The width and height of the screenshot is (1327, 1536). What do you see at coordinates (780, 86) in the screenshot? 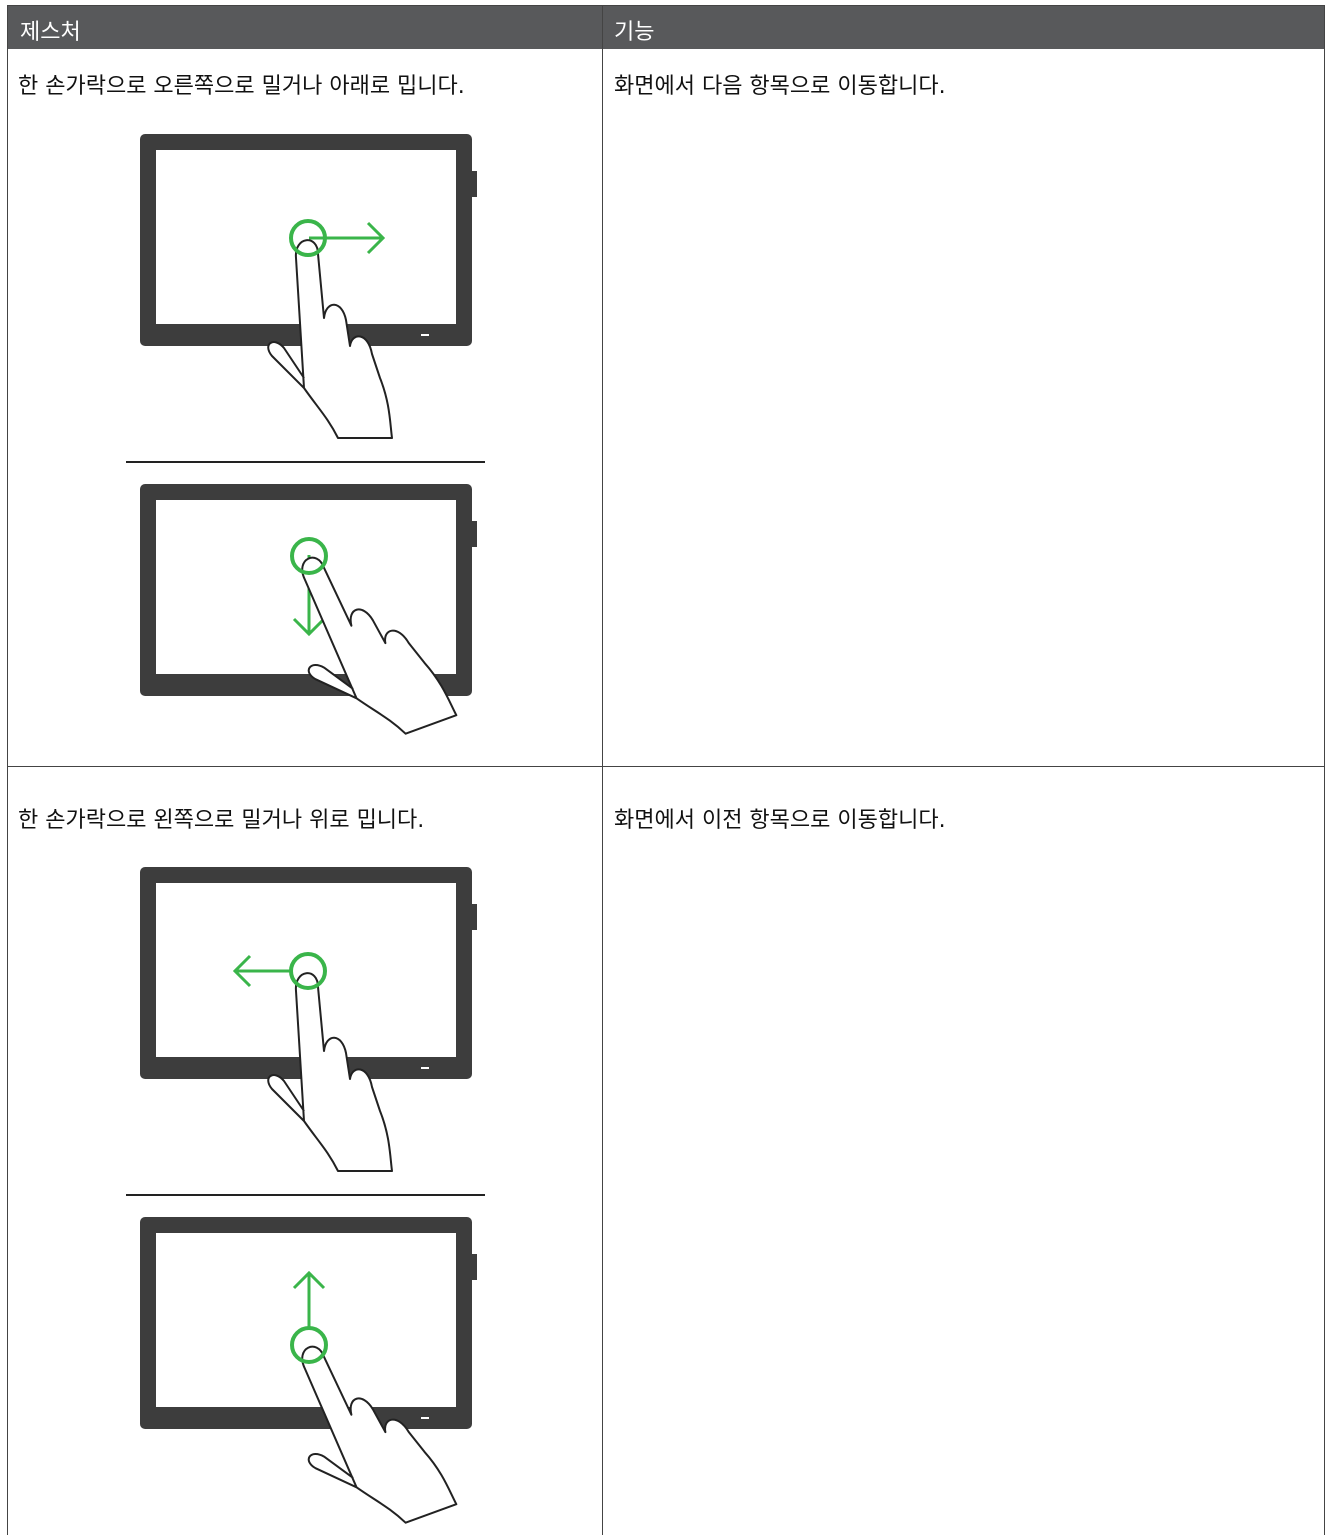
I see `function-text: 화면에서 다음 항목으로 이동합니다.` at bounding box center [780, 86].